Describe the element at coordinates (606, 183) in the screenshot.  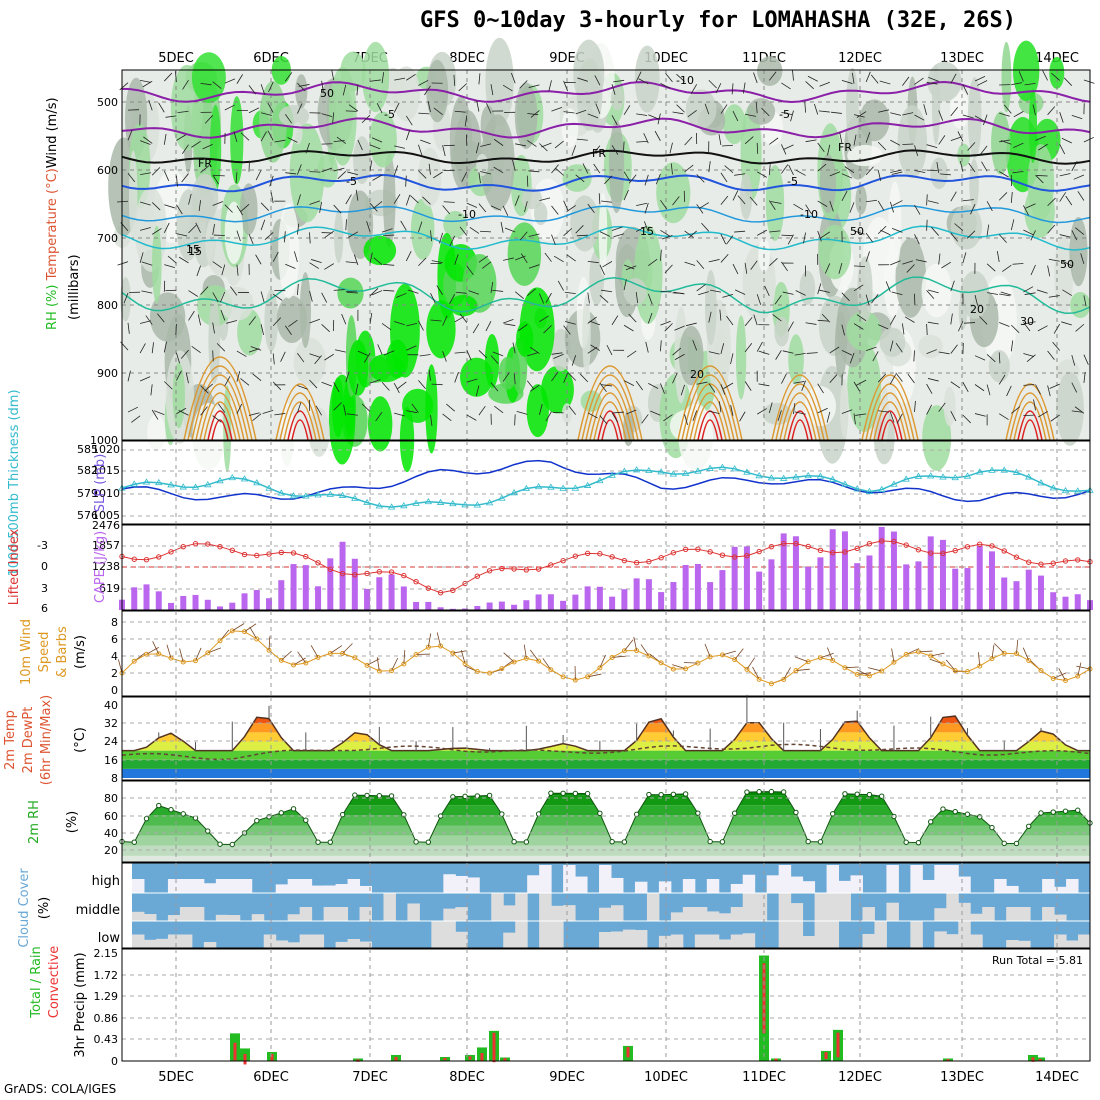
I see `contour-minus5-blue` at that location.